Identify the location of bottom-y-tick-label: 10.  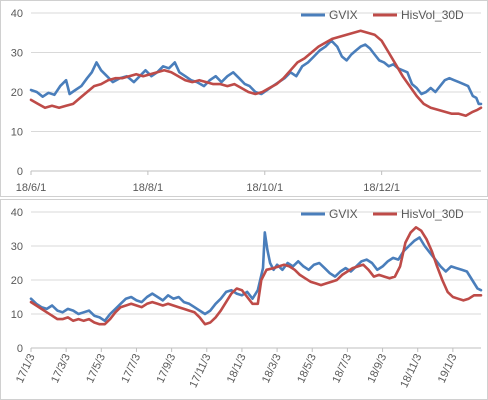
(17, 315).